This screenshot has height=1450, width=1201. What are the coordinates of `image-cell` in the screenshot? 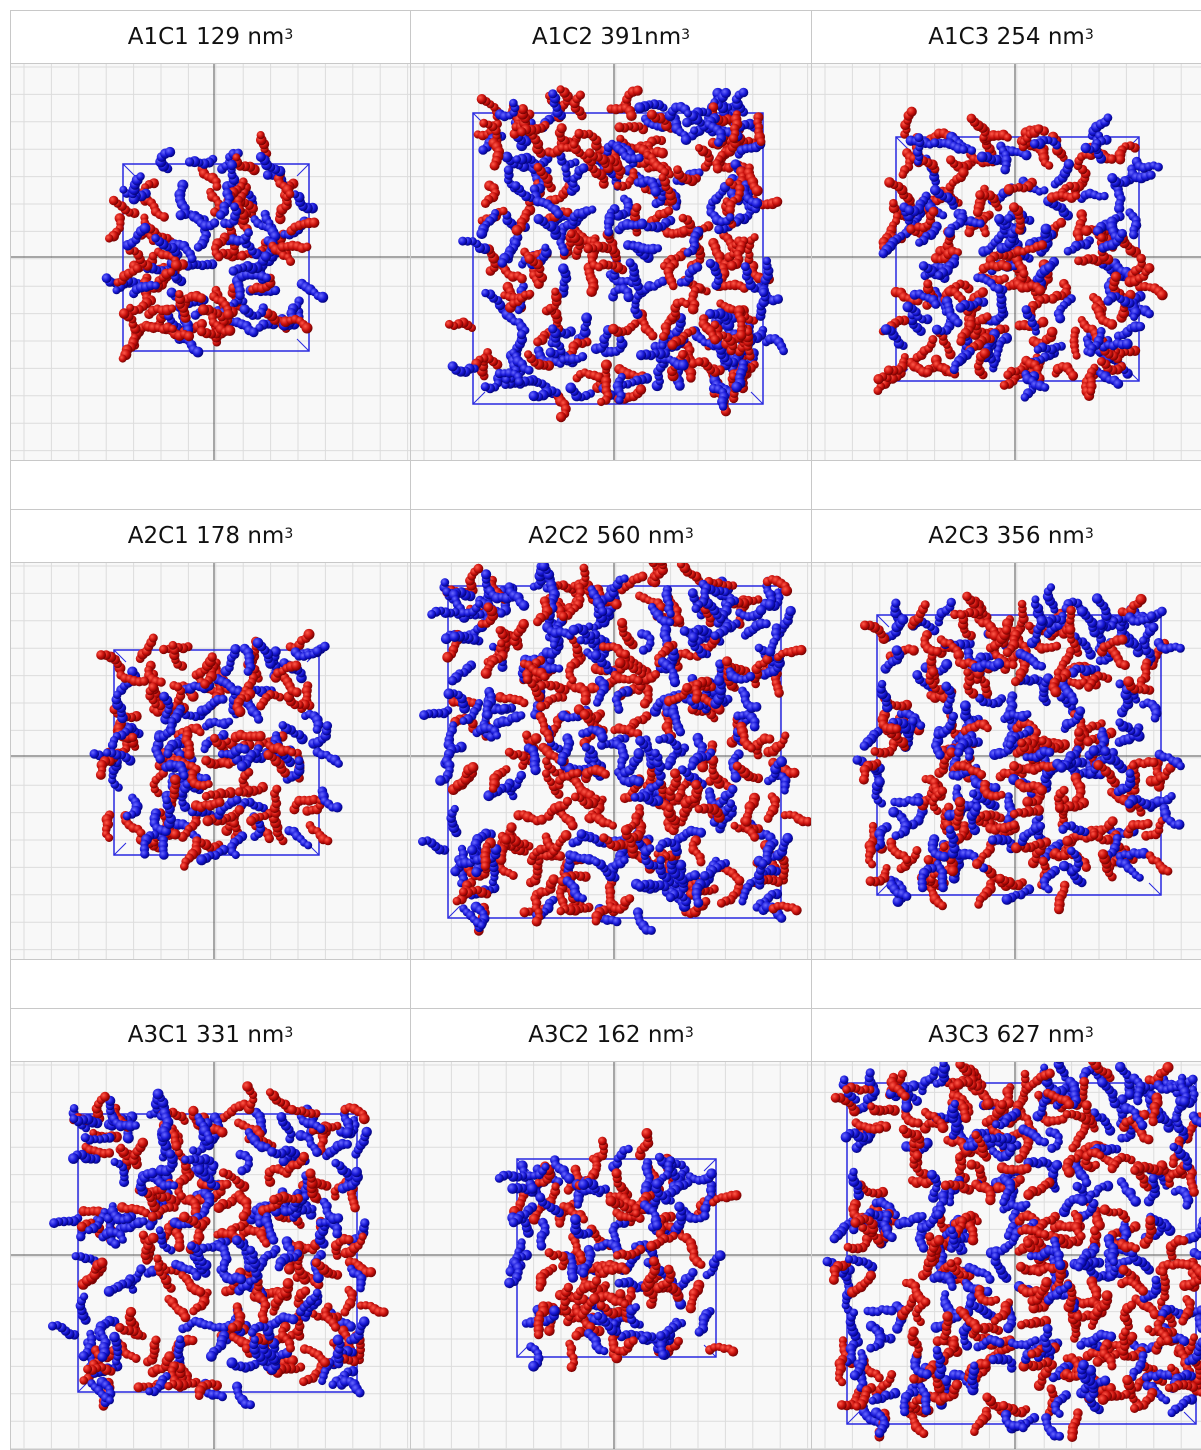 It's located at (210, 262).